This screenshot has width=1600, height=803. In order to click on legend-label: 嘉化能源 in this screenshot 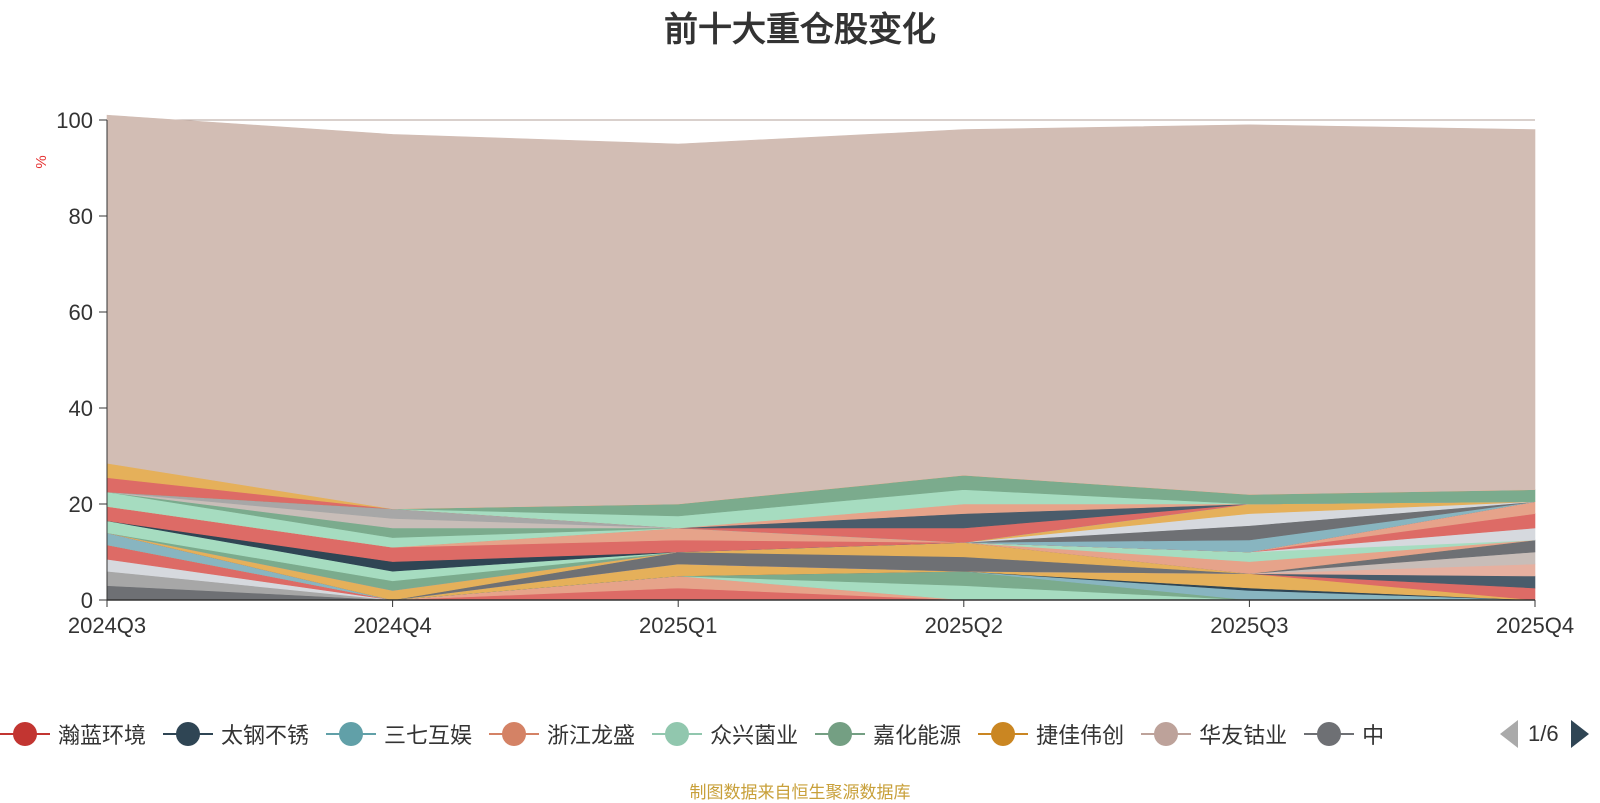, I will do `click(917, 735)`.